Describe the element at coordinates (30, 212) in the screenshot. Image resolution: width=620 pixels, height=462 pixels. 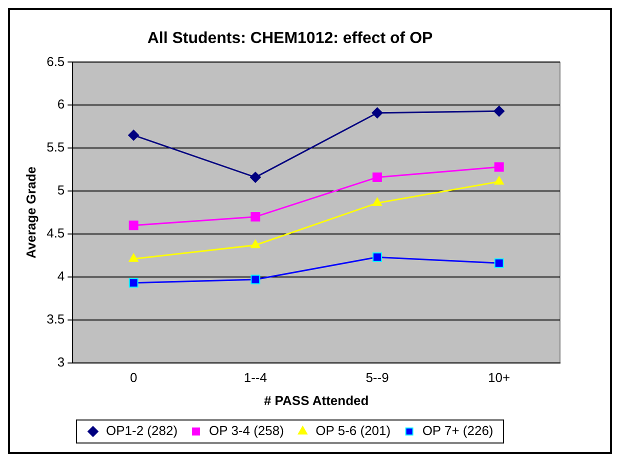
I see `y-axis-title: Average Grade` at that location.